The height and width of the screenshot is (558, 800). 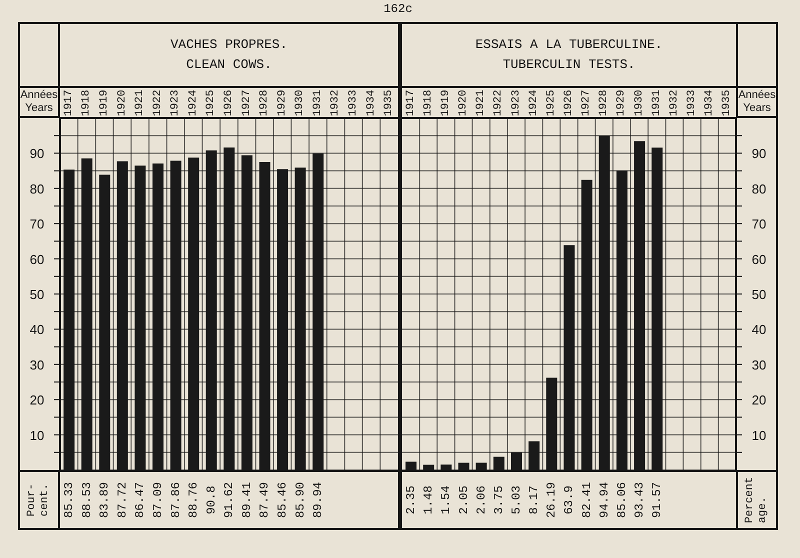 What do you see at coordinates (122, 500) in the screenshot?
I see `data-label: 87.72` at bounding box center [122, 500].